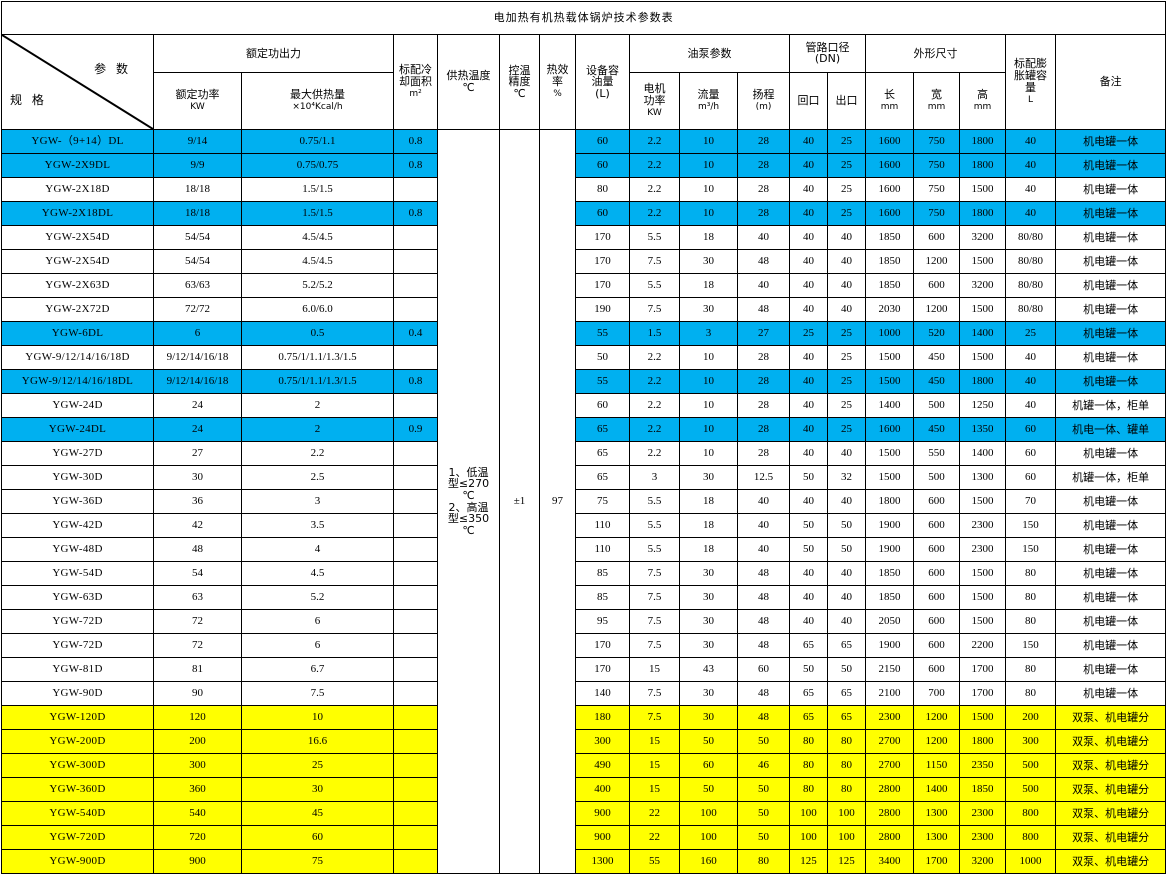  What do you see at coordinates (197, 573) in the screenshot?
I see `cell-rated-power: 54` at bounding box center [197, 573].